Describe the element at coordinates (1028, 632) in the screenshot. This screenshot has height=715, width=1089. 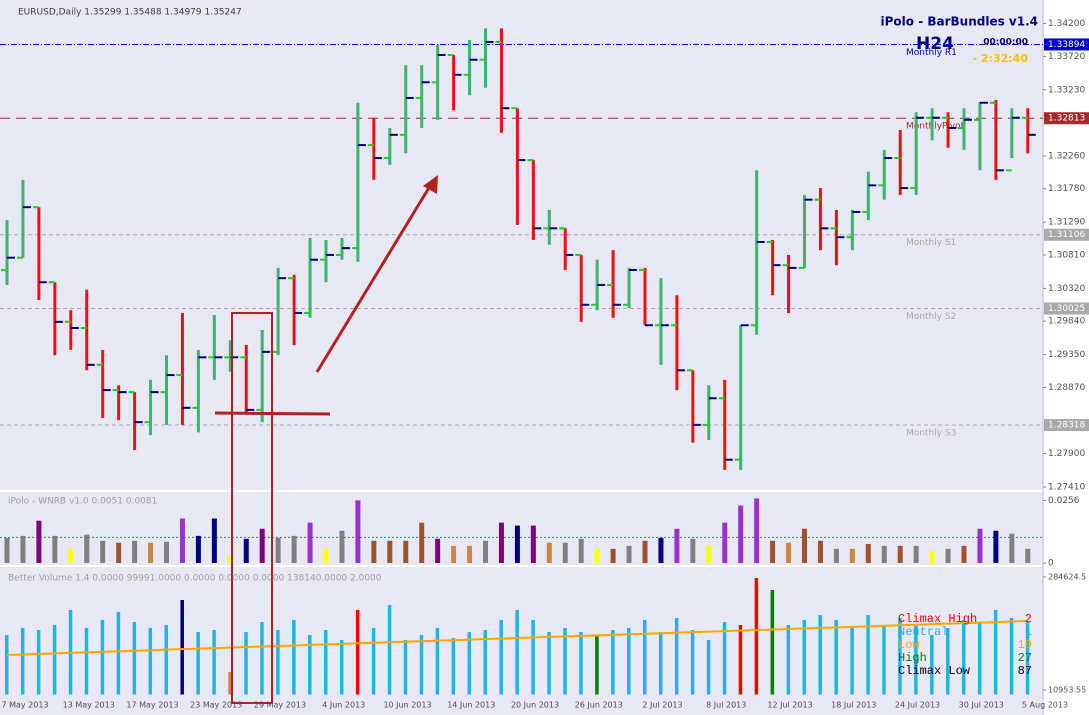
I see `legend-count: 1` at that location.